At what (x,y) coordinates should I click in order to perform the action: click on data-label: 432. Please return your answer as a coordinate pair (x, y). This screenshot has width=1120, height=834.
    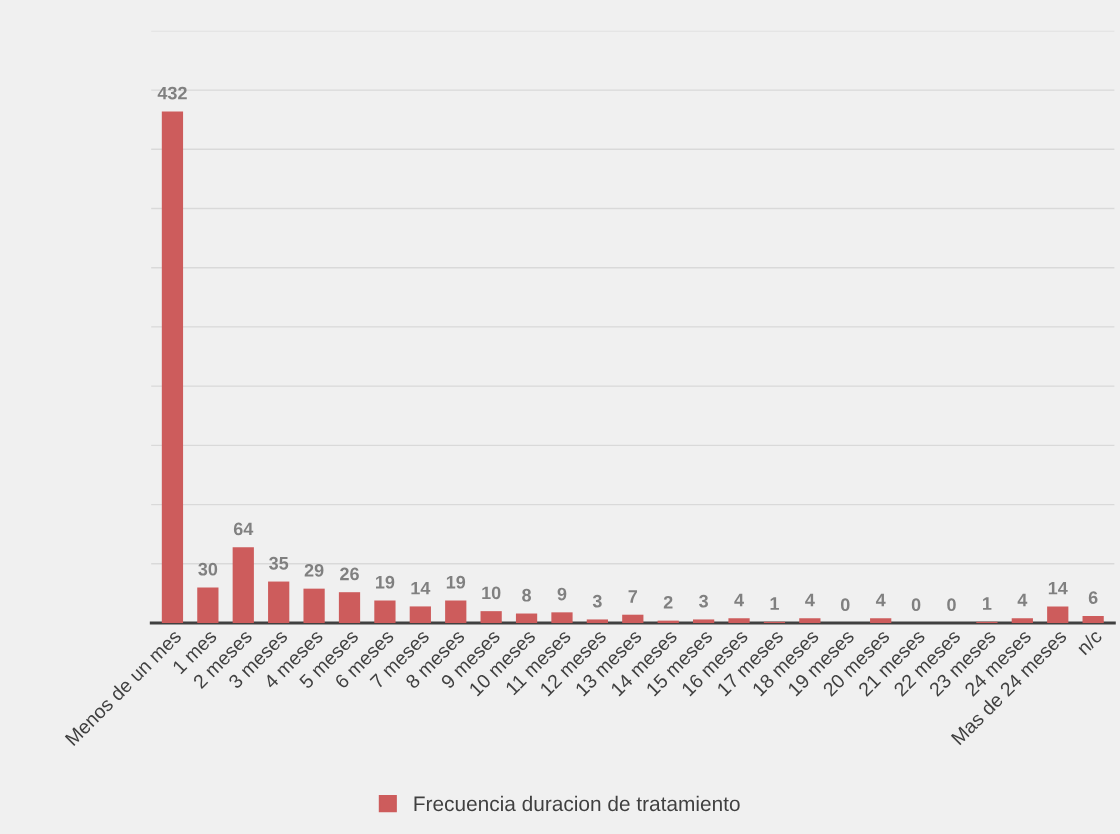
    Looking at the image, I should click on (172, 93).